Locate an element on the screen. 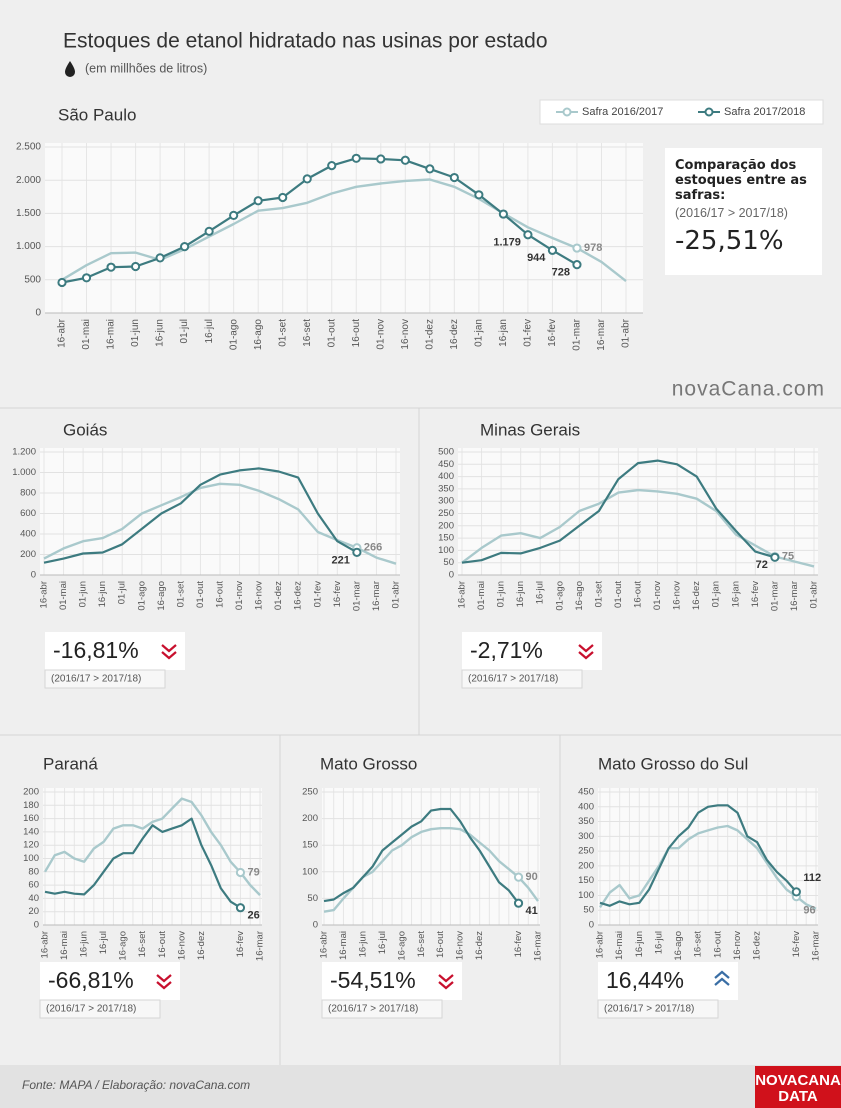 Image resolution: width=841 pixels, height=1108 pixels. y-tick-label: 1.500 is located at coordinates (28, 213).